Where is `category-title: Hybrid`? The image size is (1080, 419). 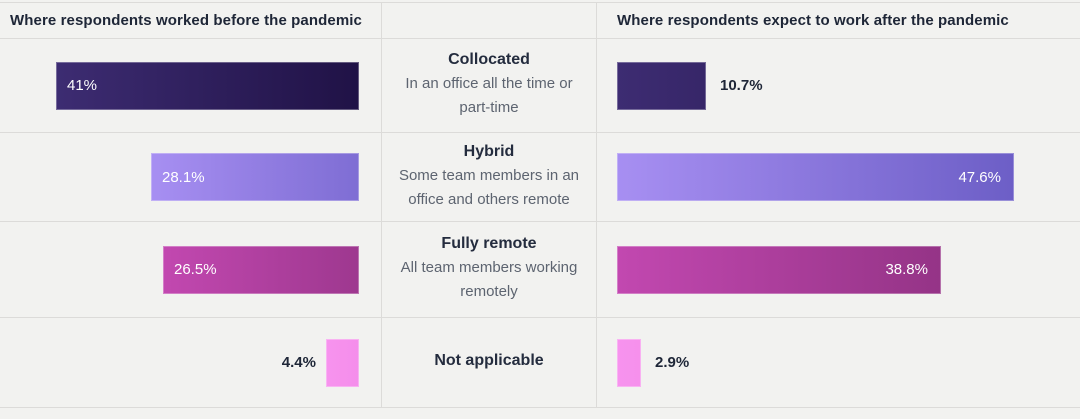
category-title: Hybrid is located at coordinates (489, 151).